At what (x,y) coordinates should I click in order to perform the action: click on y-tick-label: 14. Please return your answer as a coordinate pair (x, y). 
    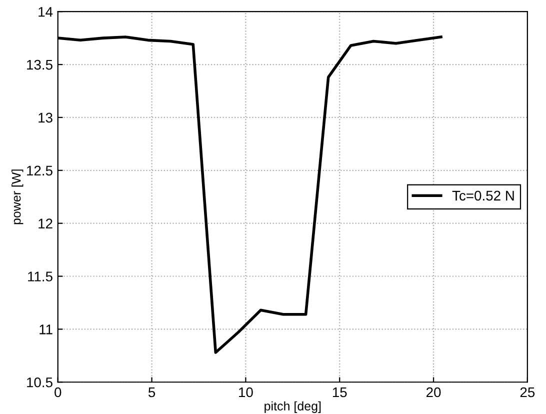
    Looking at the image, I should click on (45, 12).